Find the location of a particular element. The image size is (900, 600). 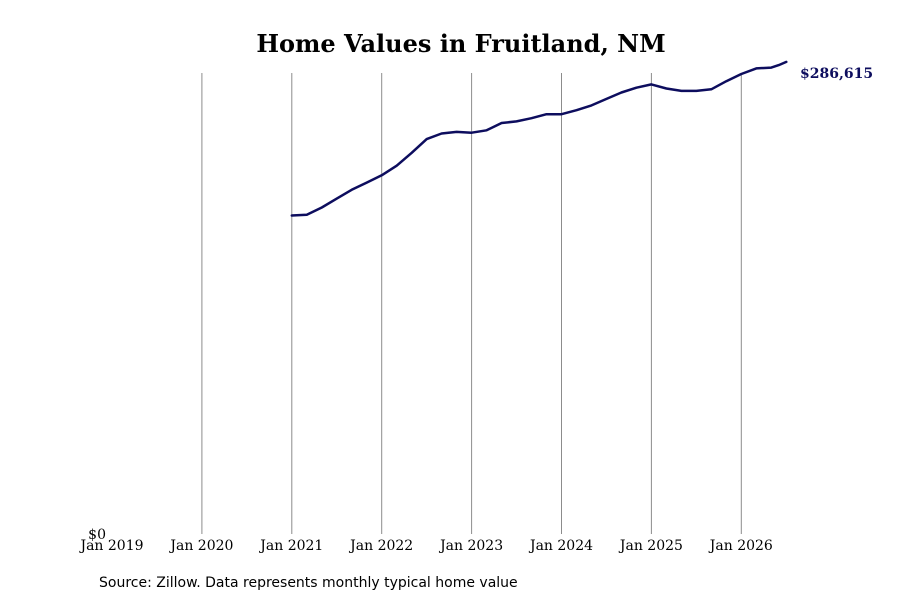

x-tick-label: Jan 2025 is located at coordinates (650, 546).